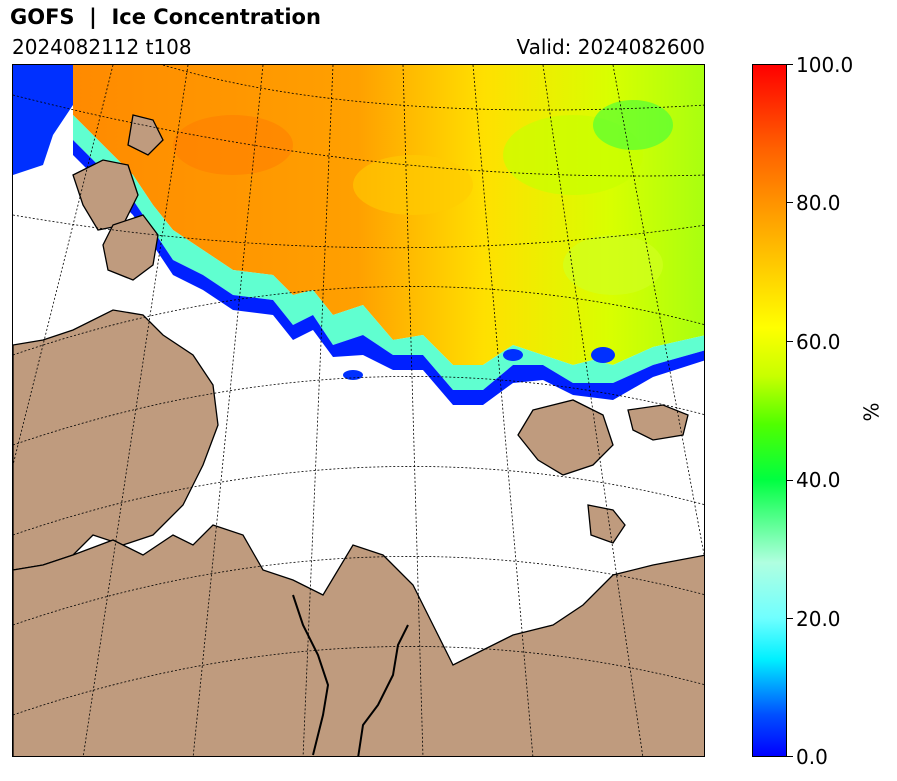 The height and width of the screenshot is (781, 897). I want to click on run-time-label: 2024082112 t108, so click(102, 47).